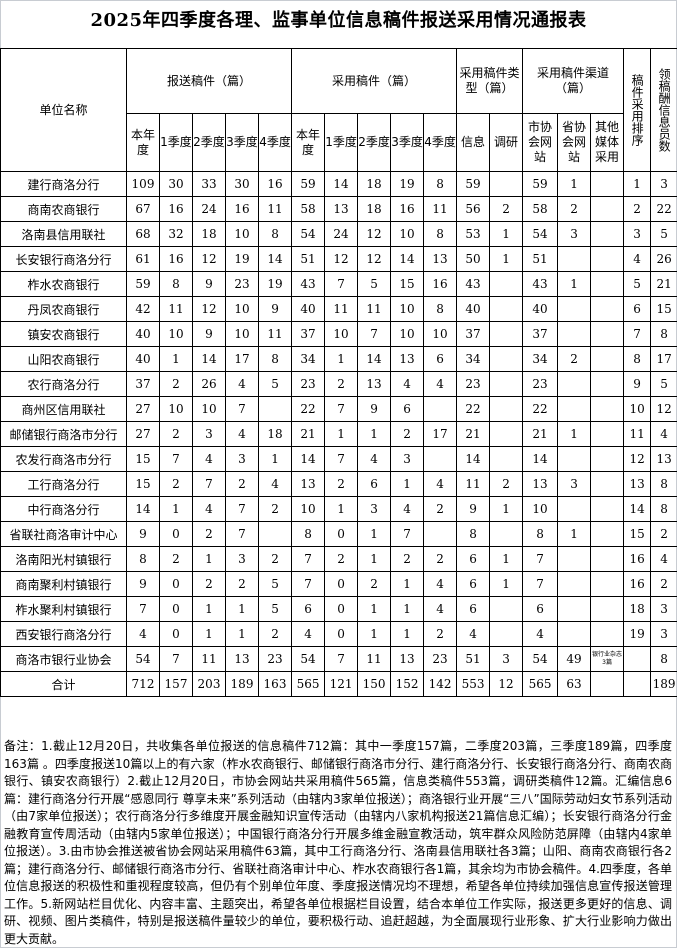  Describe the element at coordinates (473, 259) in the screenshot. I see `value-cell: 50` at that location.